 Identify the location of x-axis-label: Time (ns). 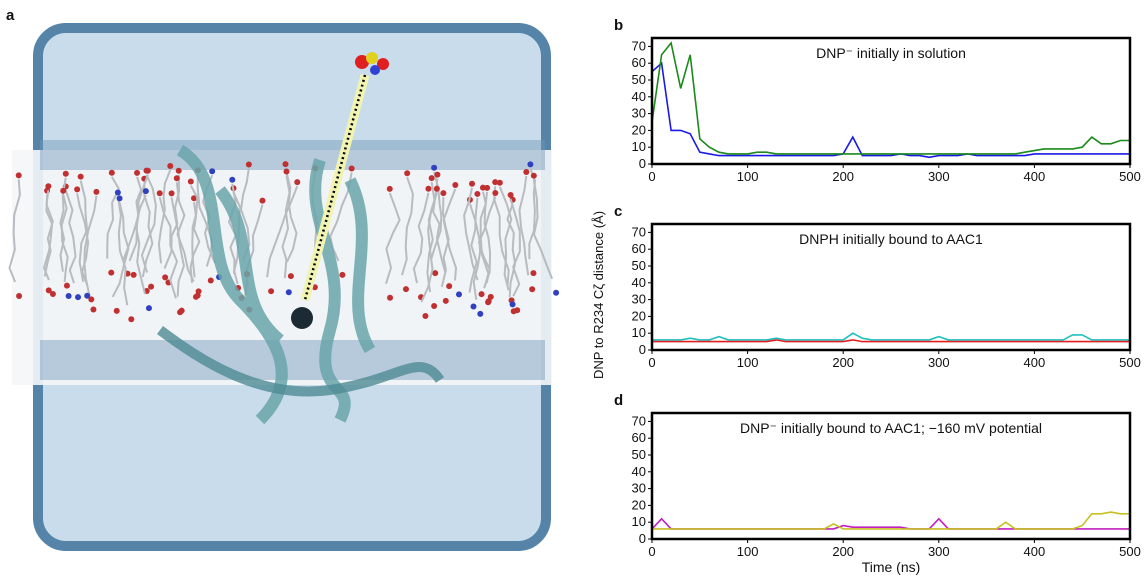
(891, 567).